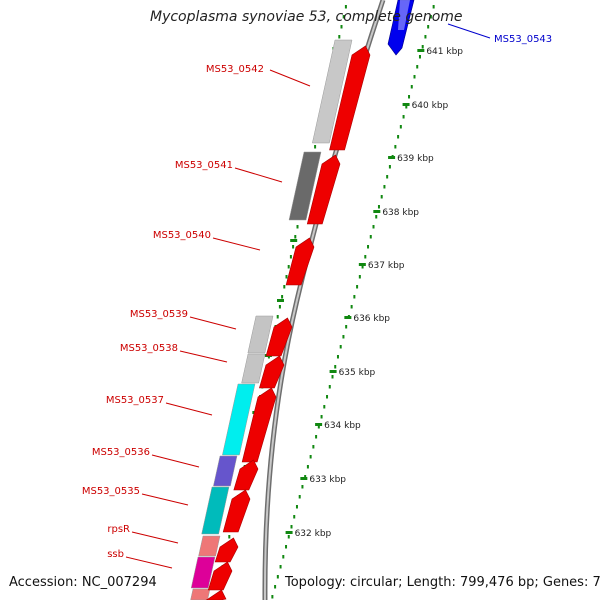 This screenshot has height=600, width=600. Describe the element at coordinates (444, 52) in the screenshot. I see `scale-tick-label: 641 kbp` at that location.